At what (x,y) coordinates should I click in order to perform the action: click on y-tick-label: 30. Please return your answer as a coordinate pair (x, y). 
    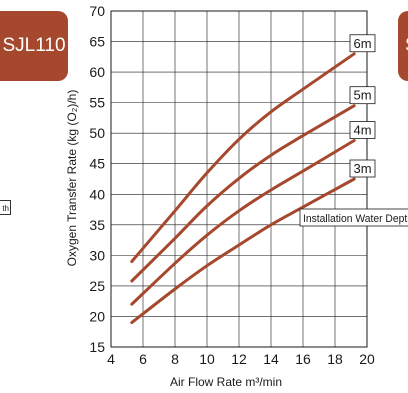
    Looking at the image, I should click on (97, 255).